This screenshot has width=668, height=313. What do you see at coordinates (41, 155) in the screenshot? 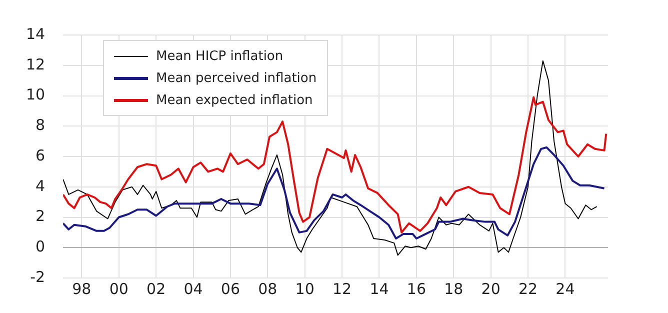
I see `y-tick-label: 6` at bounding box center [41, 155].